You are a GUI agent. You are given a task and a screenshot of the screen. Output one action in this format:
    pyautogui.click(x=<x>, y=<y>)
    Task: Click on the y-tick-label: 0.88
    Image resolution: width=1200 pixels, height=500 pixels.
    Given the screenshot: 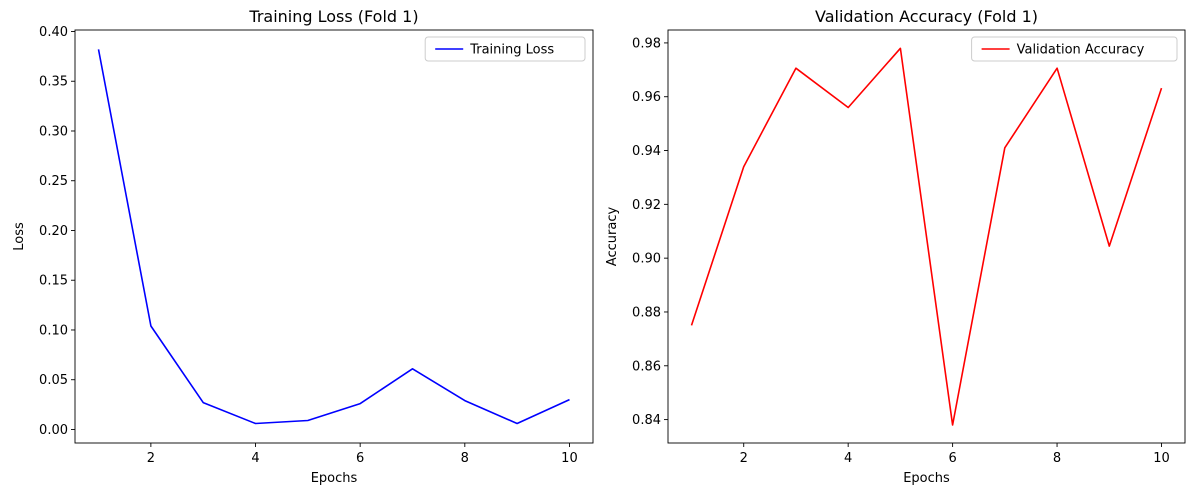 What is the action you would take?
    pyautogui.click(x=646, y=312)
    